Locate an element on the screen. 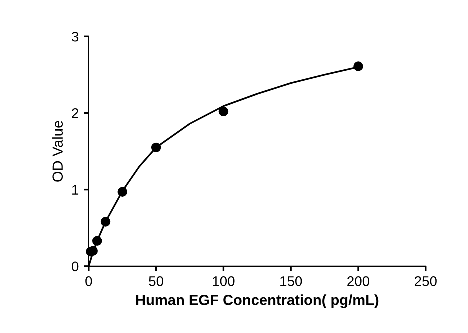  x-tick-label: 200 is located at coordinates (359, 281).